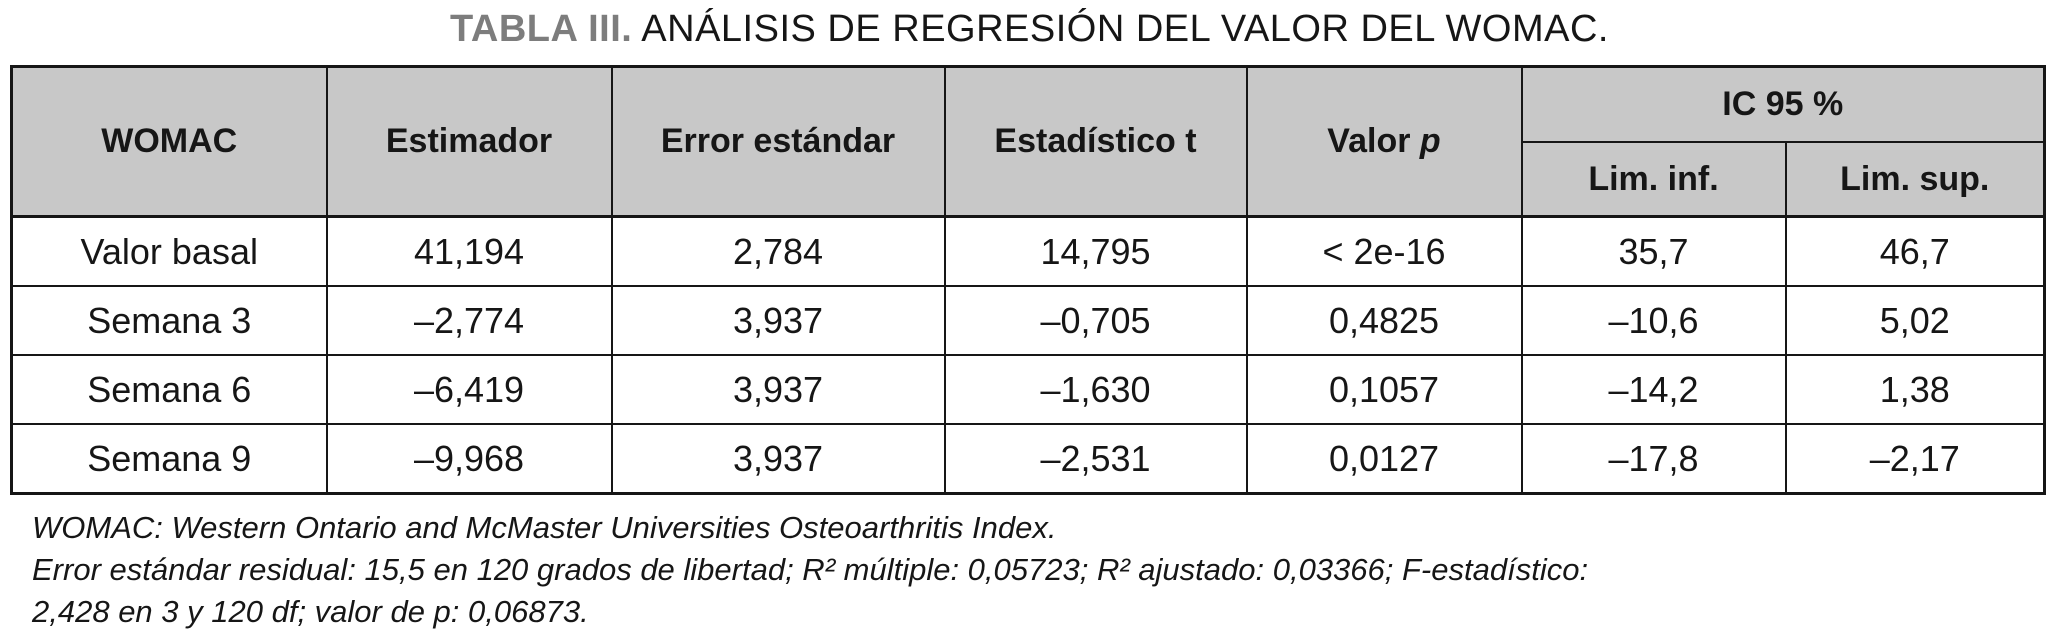 The width and height of the screenshot is (2059, 640). What do you see at coordinates (1915, 179) in the screenshot?
I see `header-lim-sup: Lim. sup.` at bounding box center [1915, 179].